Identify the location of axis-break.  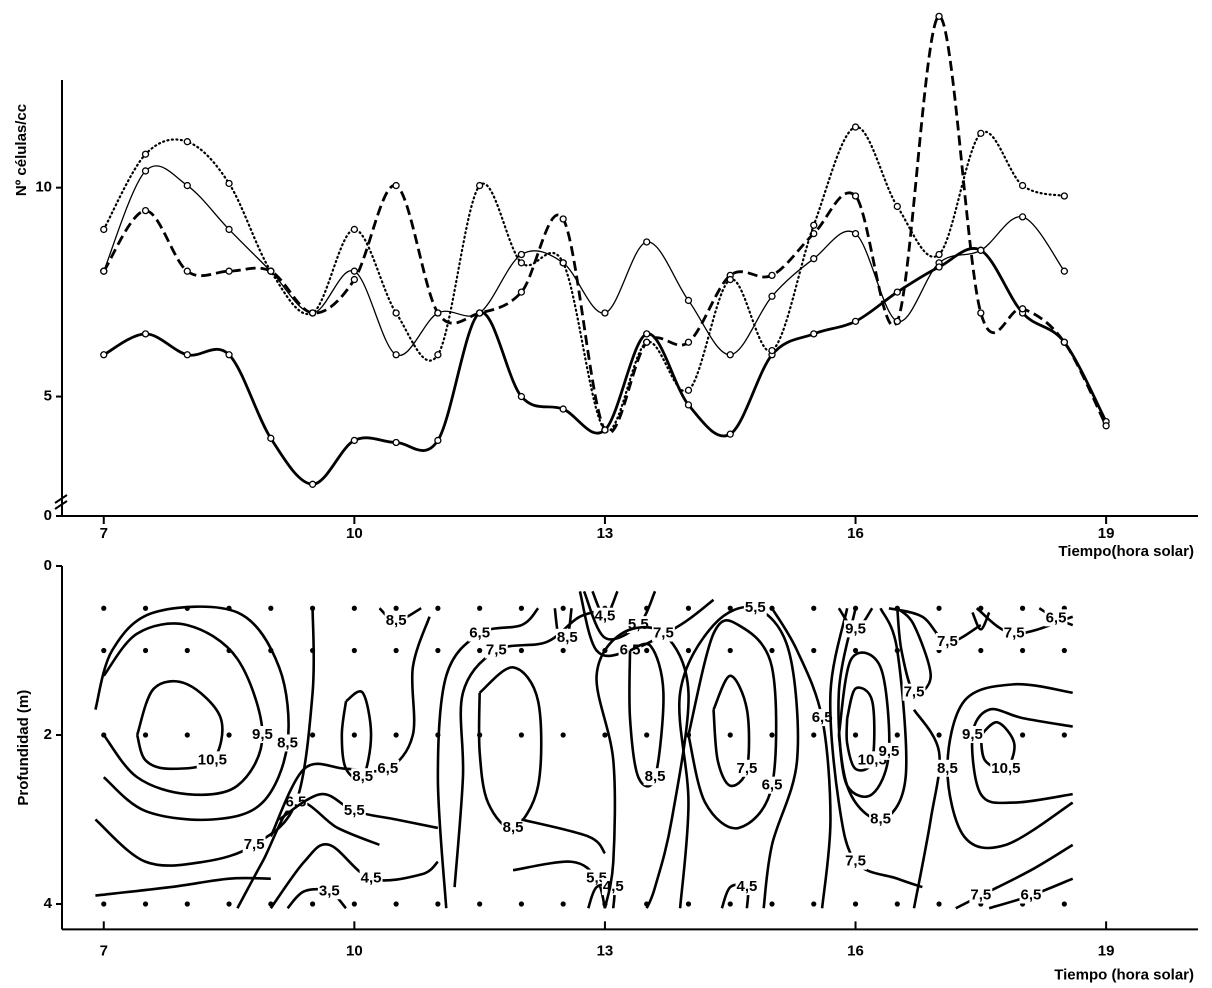
(61, 502).